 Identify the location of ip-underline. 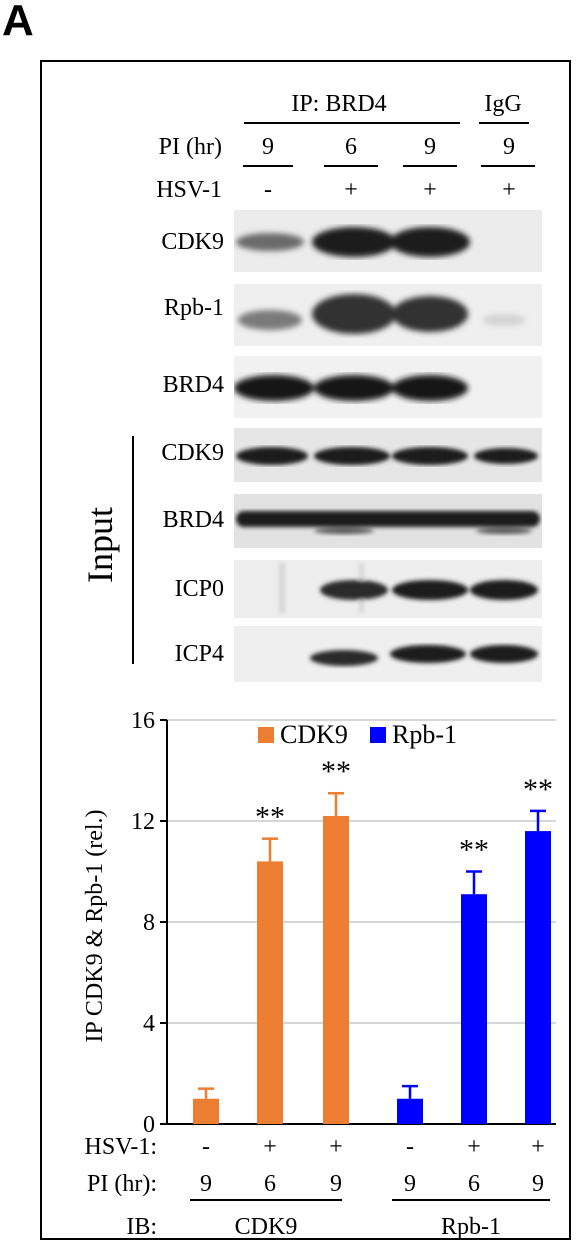
(352, 123).